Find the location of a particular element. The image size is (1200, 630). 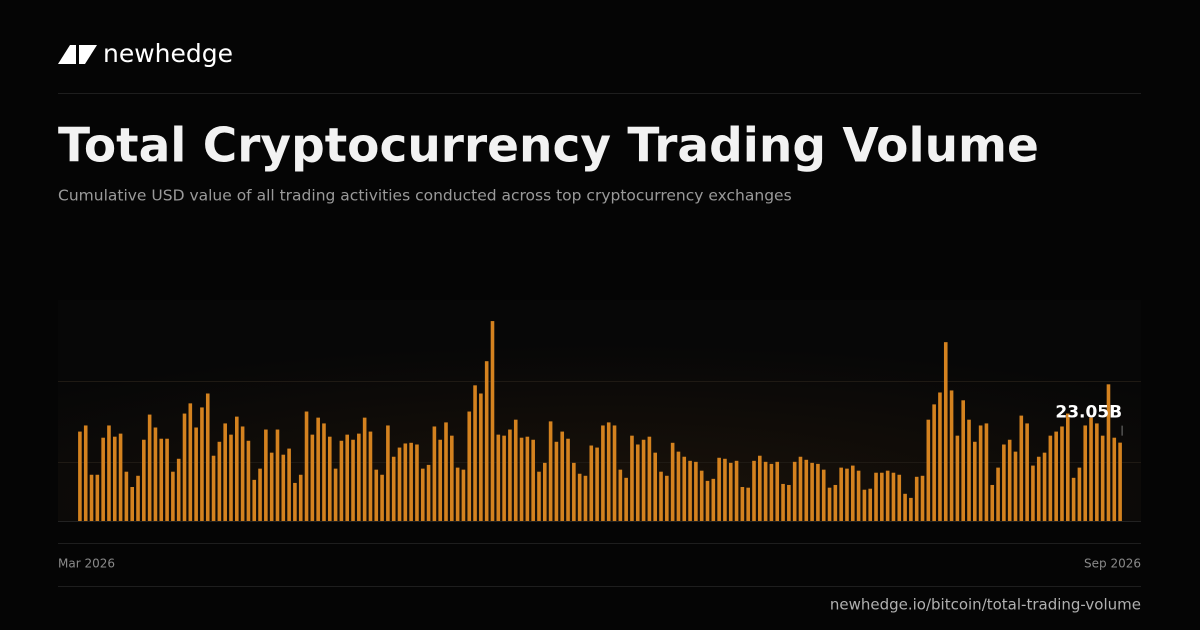

logo-icon is located at coordinates (77, 54).